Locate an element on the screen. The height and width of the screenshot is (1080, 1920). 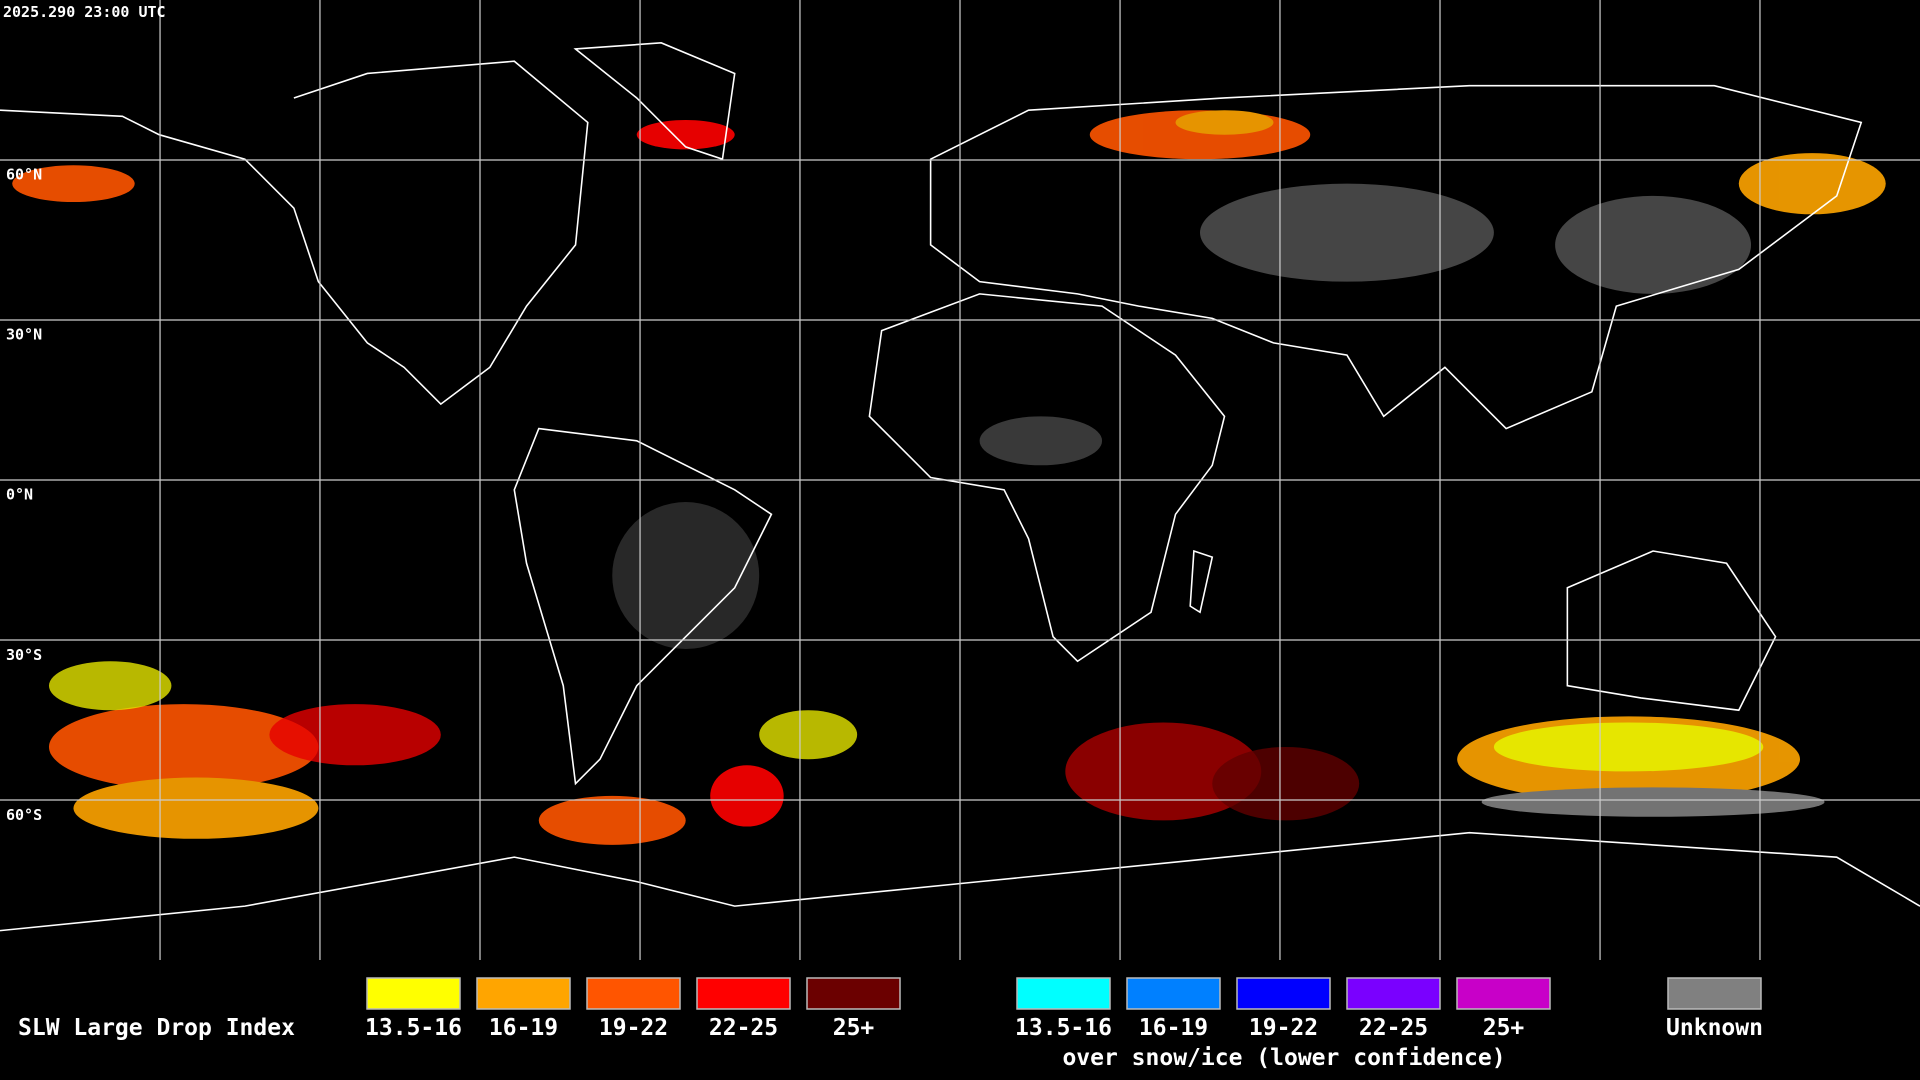
timestamp: 2025.290 23:00 UTC is located at coordinates (84, 12).